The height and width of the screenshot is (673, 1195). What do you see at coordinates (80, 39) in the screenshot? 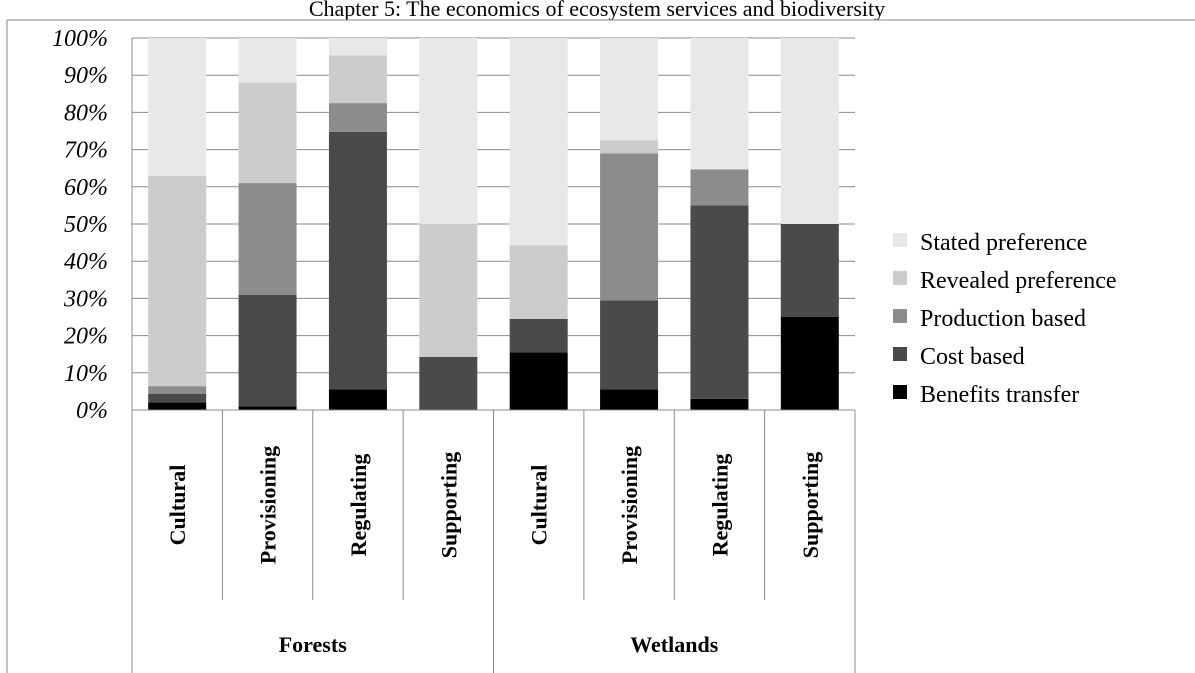
I see `y-tick-label: 100%` at bounding box center [80, 39].